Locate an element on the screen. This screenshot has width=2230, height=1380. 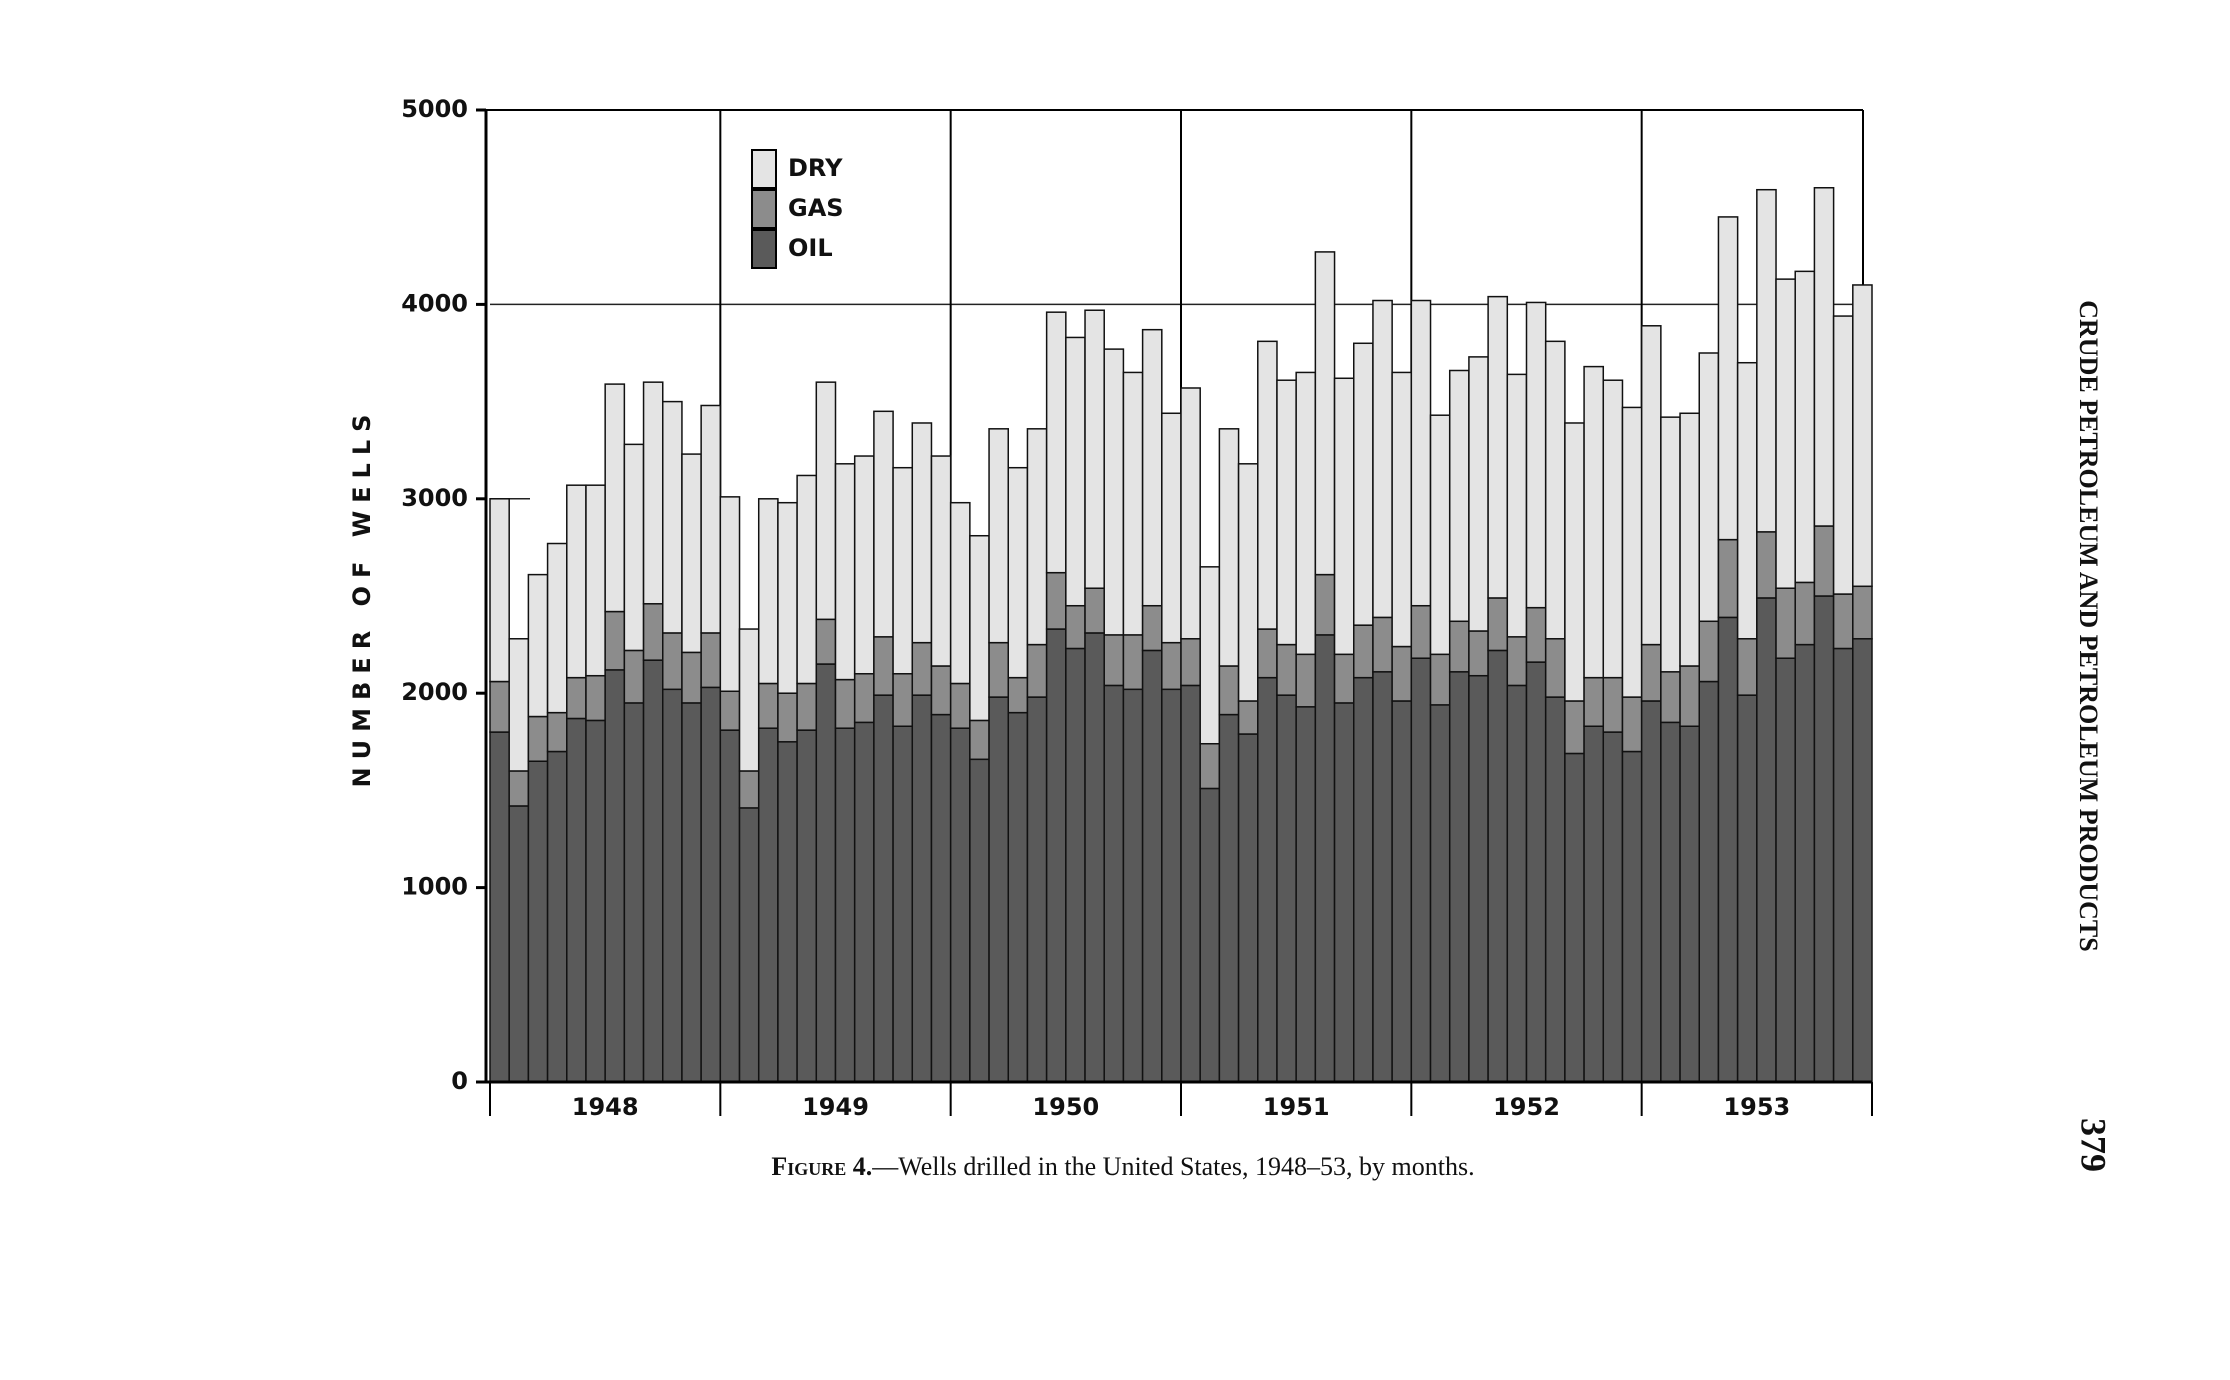
running-head: CRUDE PETROLEUM AND PETROLEUM PRODUCTS is located at coordinates (2088, 626).